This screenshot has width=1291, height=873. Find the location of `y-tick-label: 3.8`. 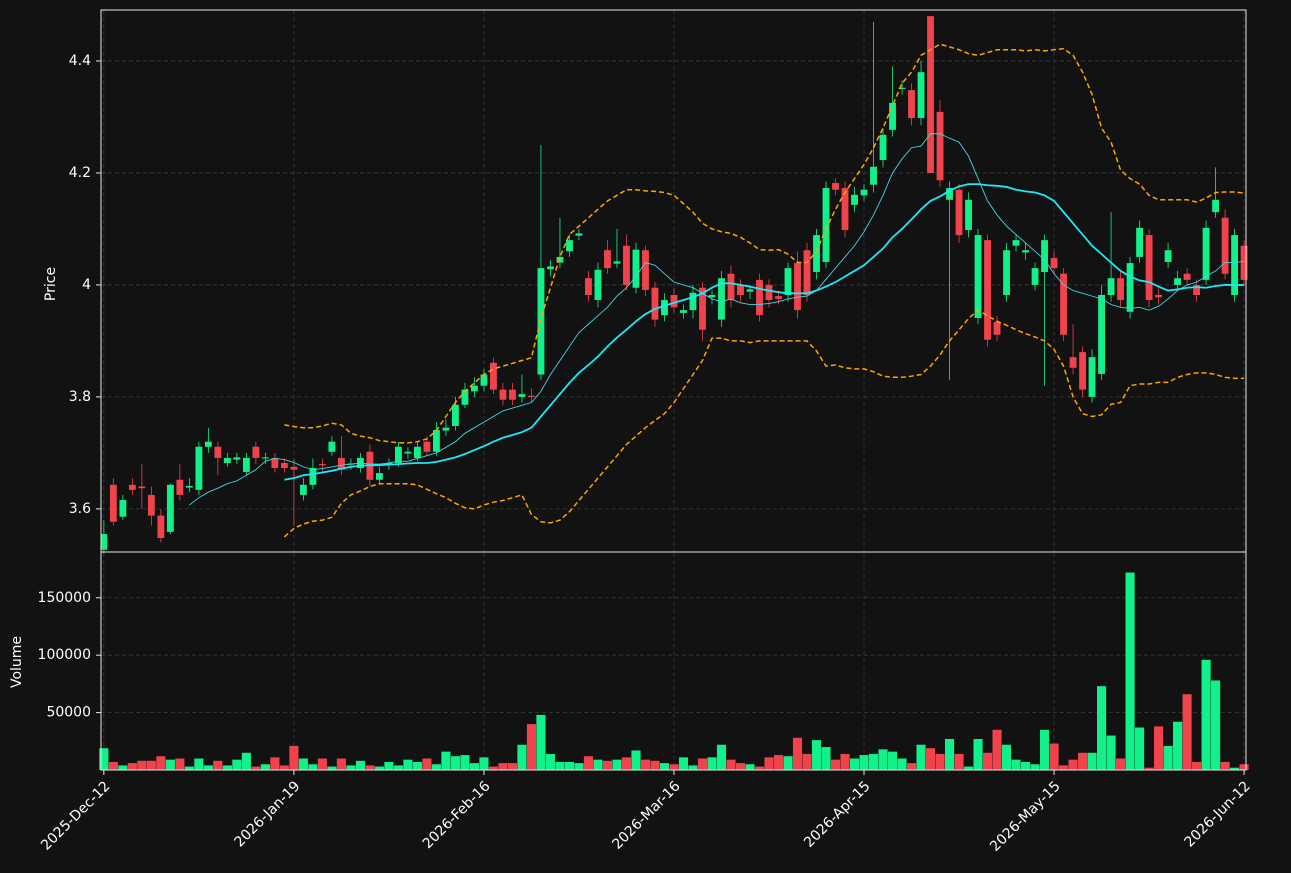

y-tick-label: 3.8 is located at coordinates (80, 397).